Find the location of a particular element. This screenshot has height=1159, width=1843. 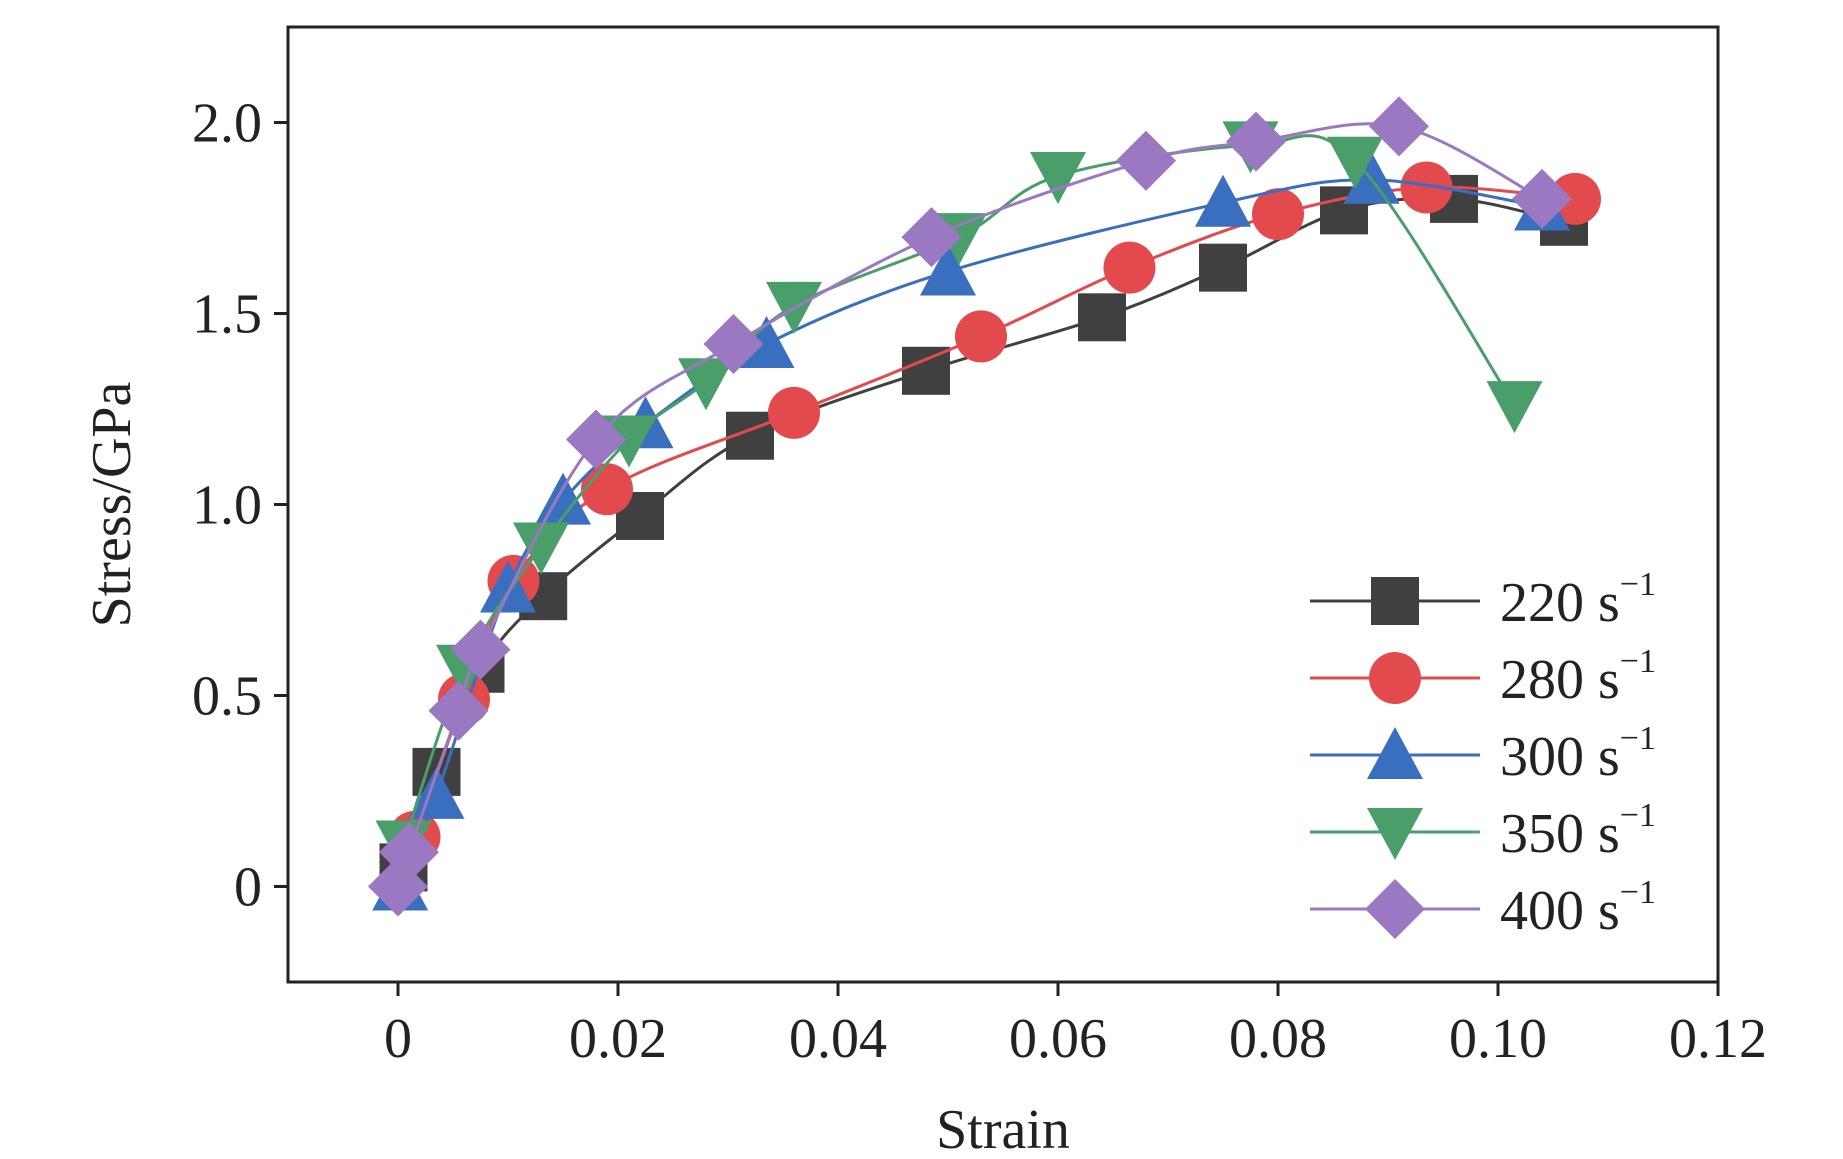

legend-item: 300 s−1 is located at coordinates (1483, 754).